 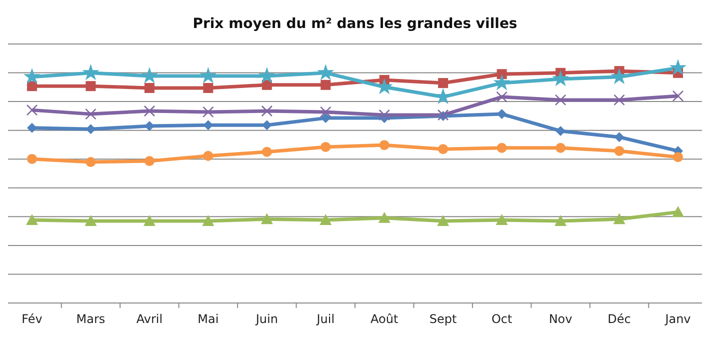 I want to click on x-tick-label: Avril, so click(x=149, y=319).